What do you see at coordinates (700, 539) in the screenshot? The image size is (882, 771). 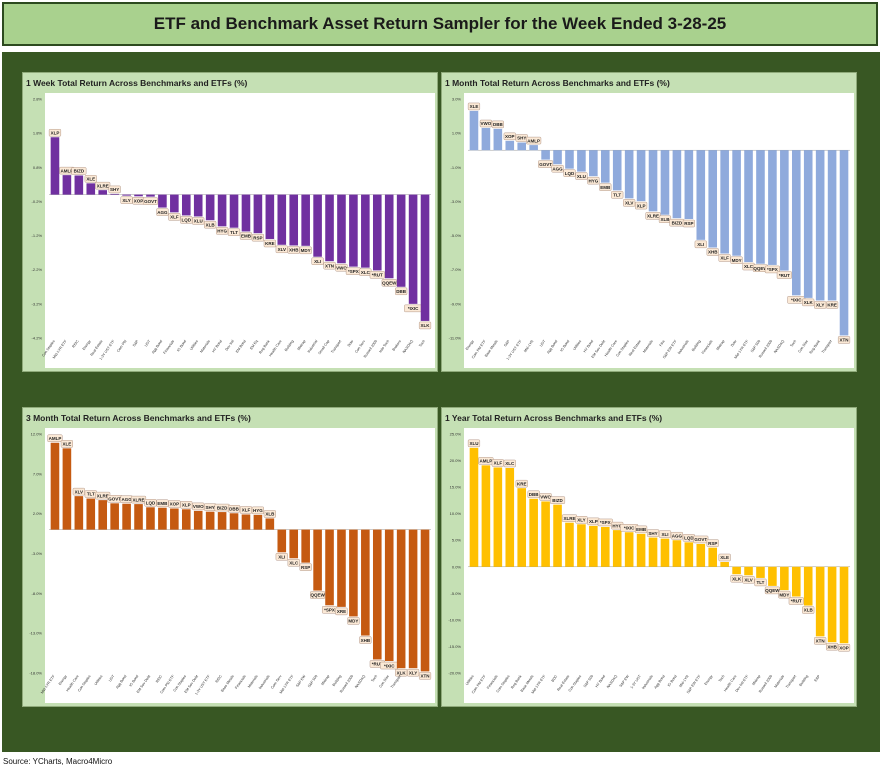 I see `data-label: GOVT` at bounding box center [700, 539].